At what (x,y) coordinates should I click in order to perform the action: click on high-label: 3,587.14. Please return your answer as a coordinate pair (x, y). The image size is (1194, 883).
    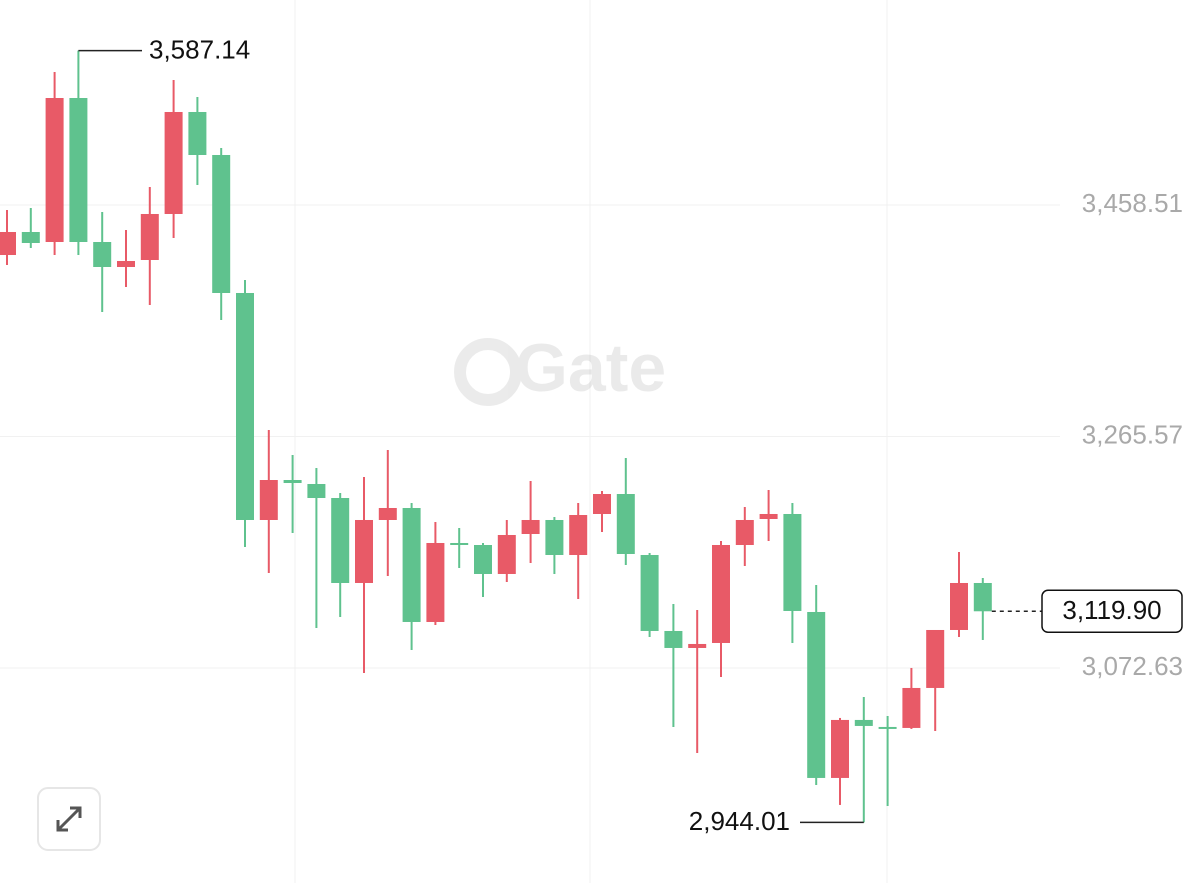
    Looking at the image, I should click on (199, 50).